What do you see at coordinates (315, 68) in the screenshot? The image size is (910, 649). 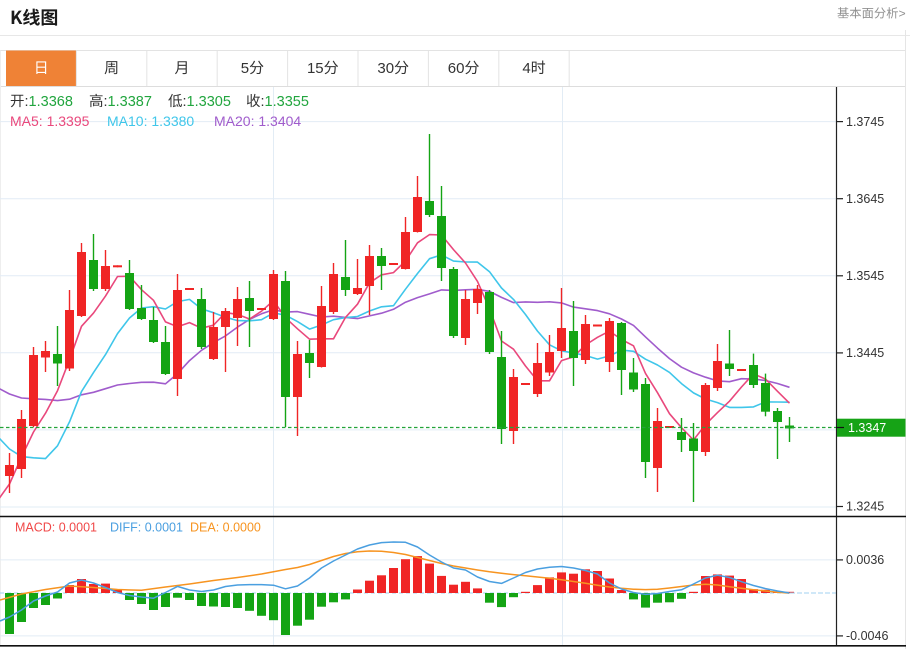 I see `svg-text: 15` at bounding box center [315, 68].